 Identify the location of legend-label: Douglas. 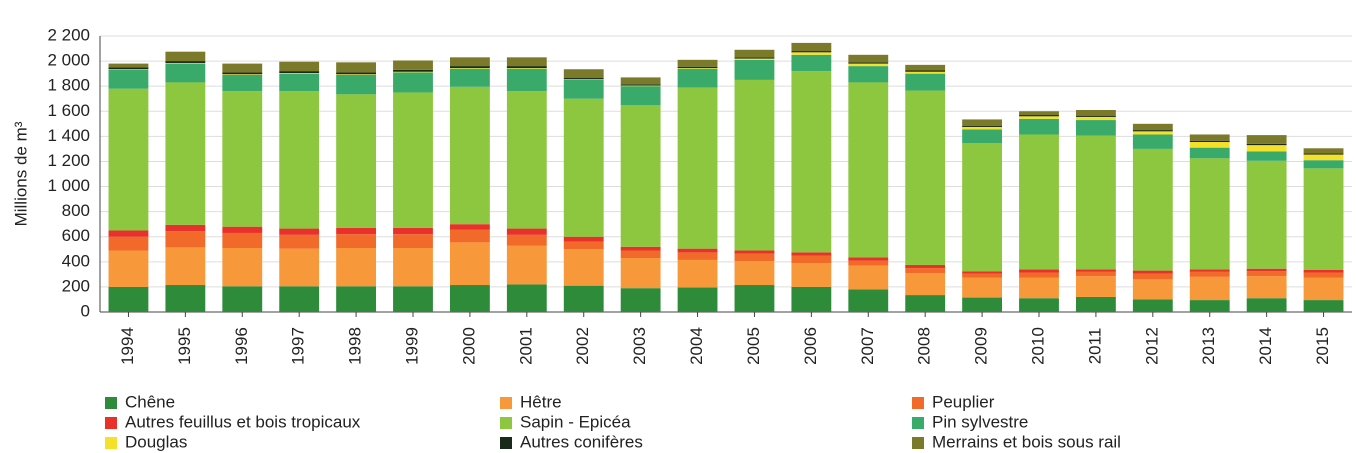
(156, 441).